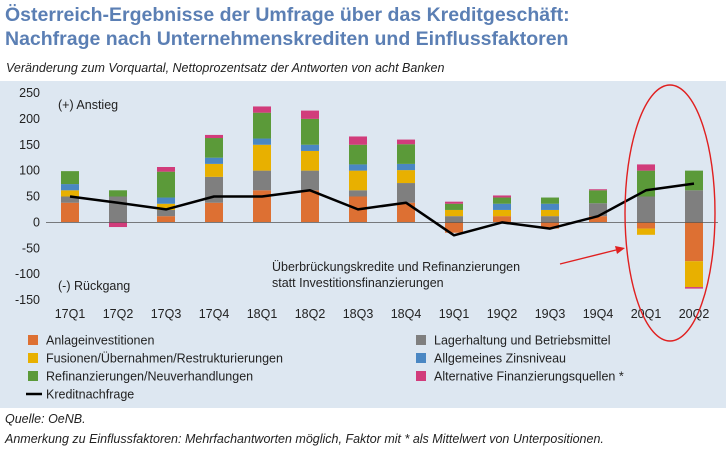 The width and height of the screenshot is (726, 460). Describe the element at coordinates (500, 359) in the screenshot. I see `legend-label: Allgemeines Zinsniveau` at that location.